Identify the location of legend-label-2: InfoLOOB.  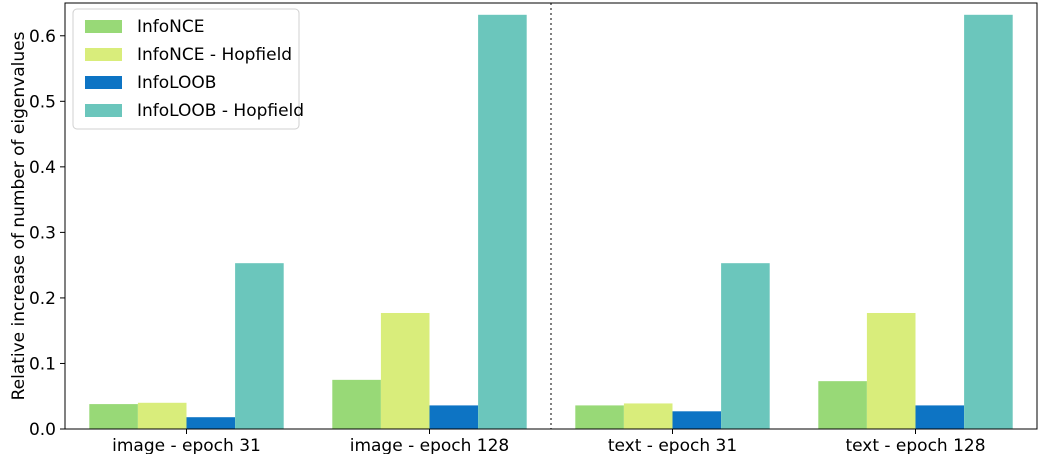
(176, 83).